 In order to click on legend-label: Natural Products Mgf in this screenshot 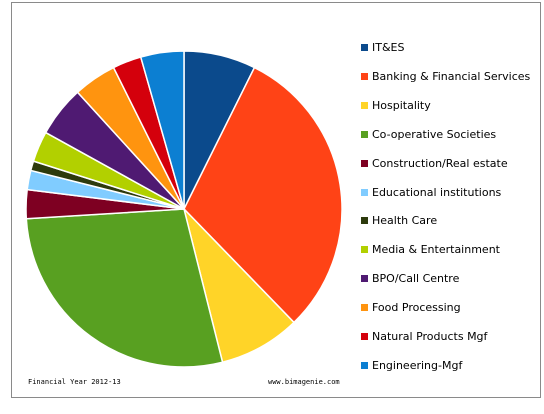, I will do `click(430, 336)`.